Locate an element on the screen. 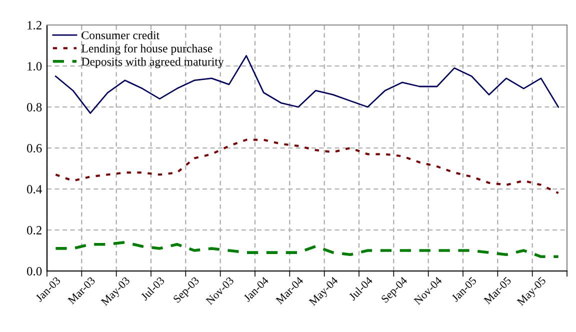 The image size is (576, 332). y-tick-label: 0.6 is located at coordinates (34, 148).